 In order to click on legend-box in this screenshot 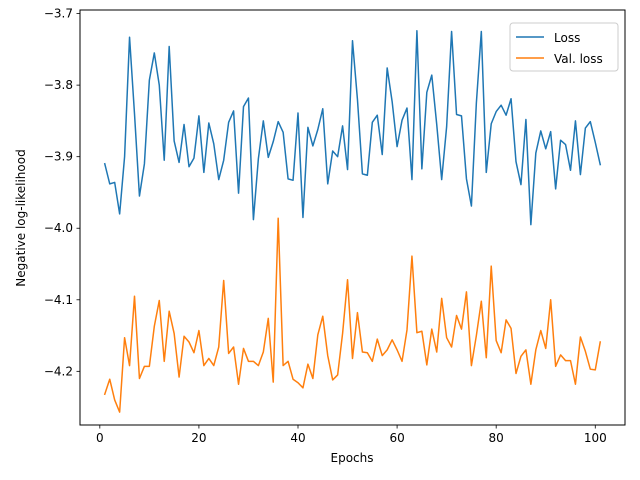, I will do `click(564, 47)`.